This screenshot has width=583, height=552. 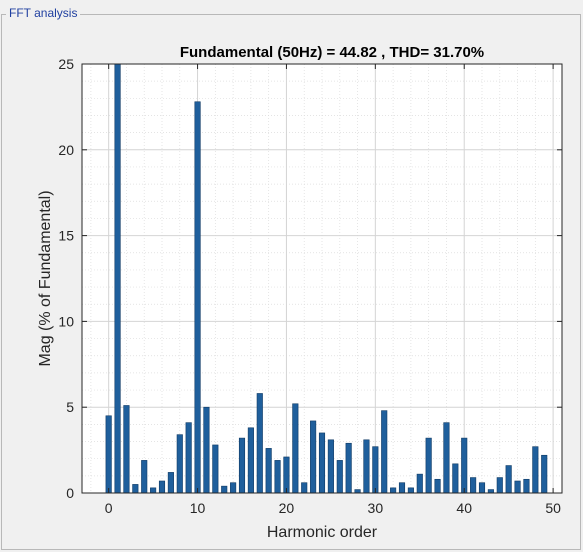 What do you see at coordinates (109, 508) in the screenshot?
I see `x-tick-label: 0` at bounding box center [109, 508].